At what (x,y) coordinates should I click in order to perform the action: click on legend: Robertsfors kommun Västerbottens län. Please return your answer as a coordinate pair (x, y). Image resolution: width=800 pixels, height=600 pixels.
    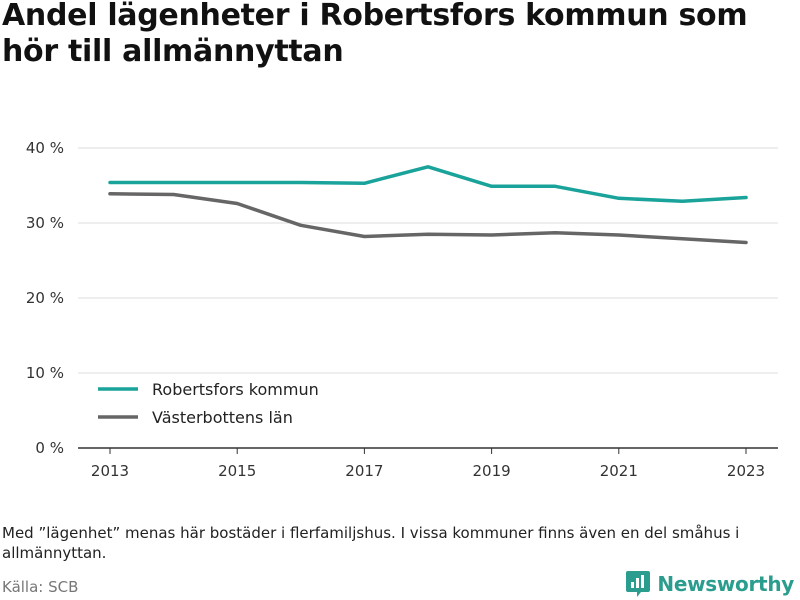
    Looking at the image, I should click on (208, 403).